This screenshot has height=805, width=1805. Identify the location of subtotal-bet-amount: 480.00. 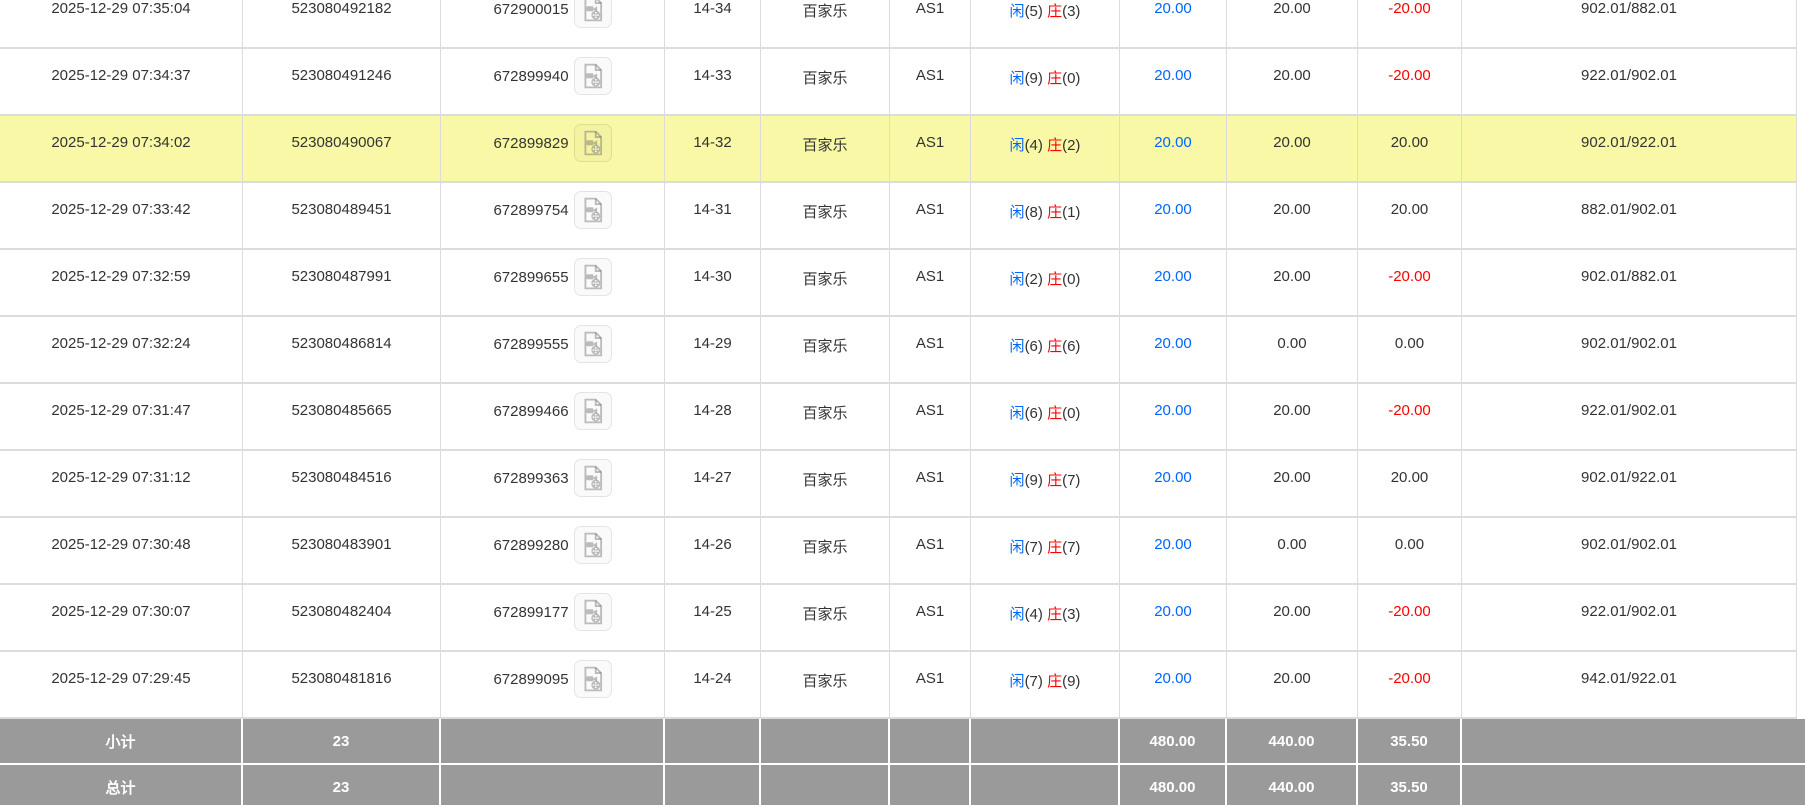
(1173, 742).